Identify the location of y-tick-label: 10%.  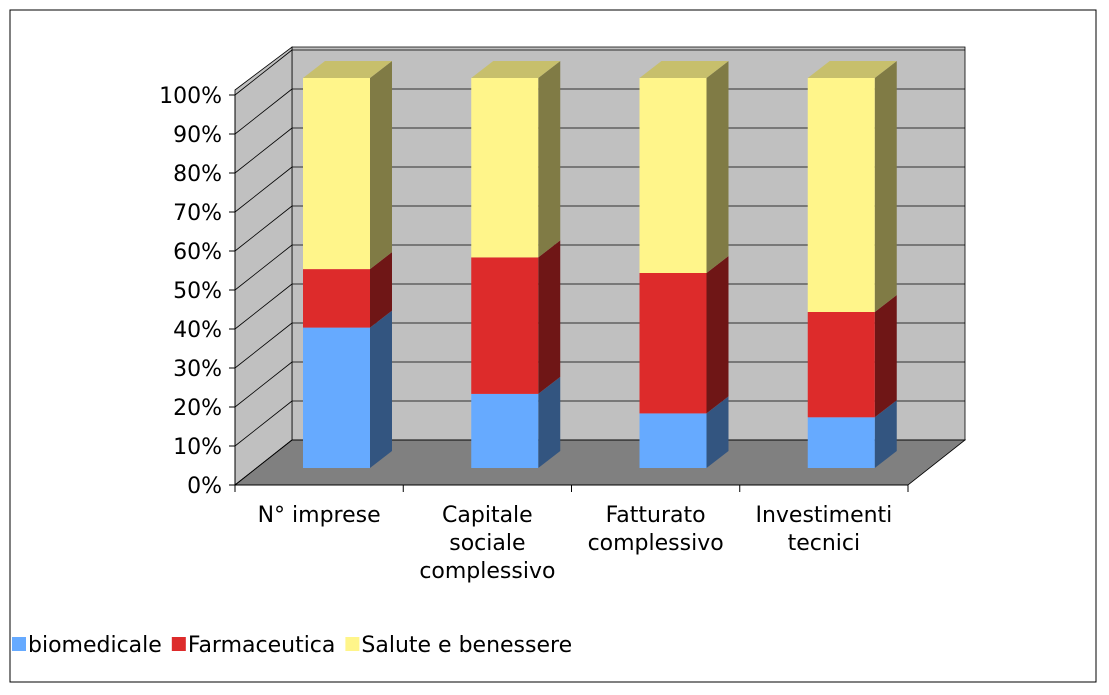
(197, 447).